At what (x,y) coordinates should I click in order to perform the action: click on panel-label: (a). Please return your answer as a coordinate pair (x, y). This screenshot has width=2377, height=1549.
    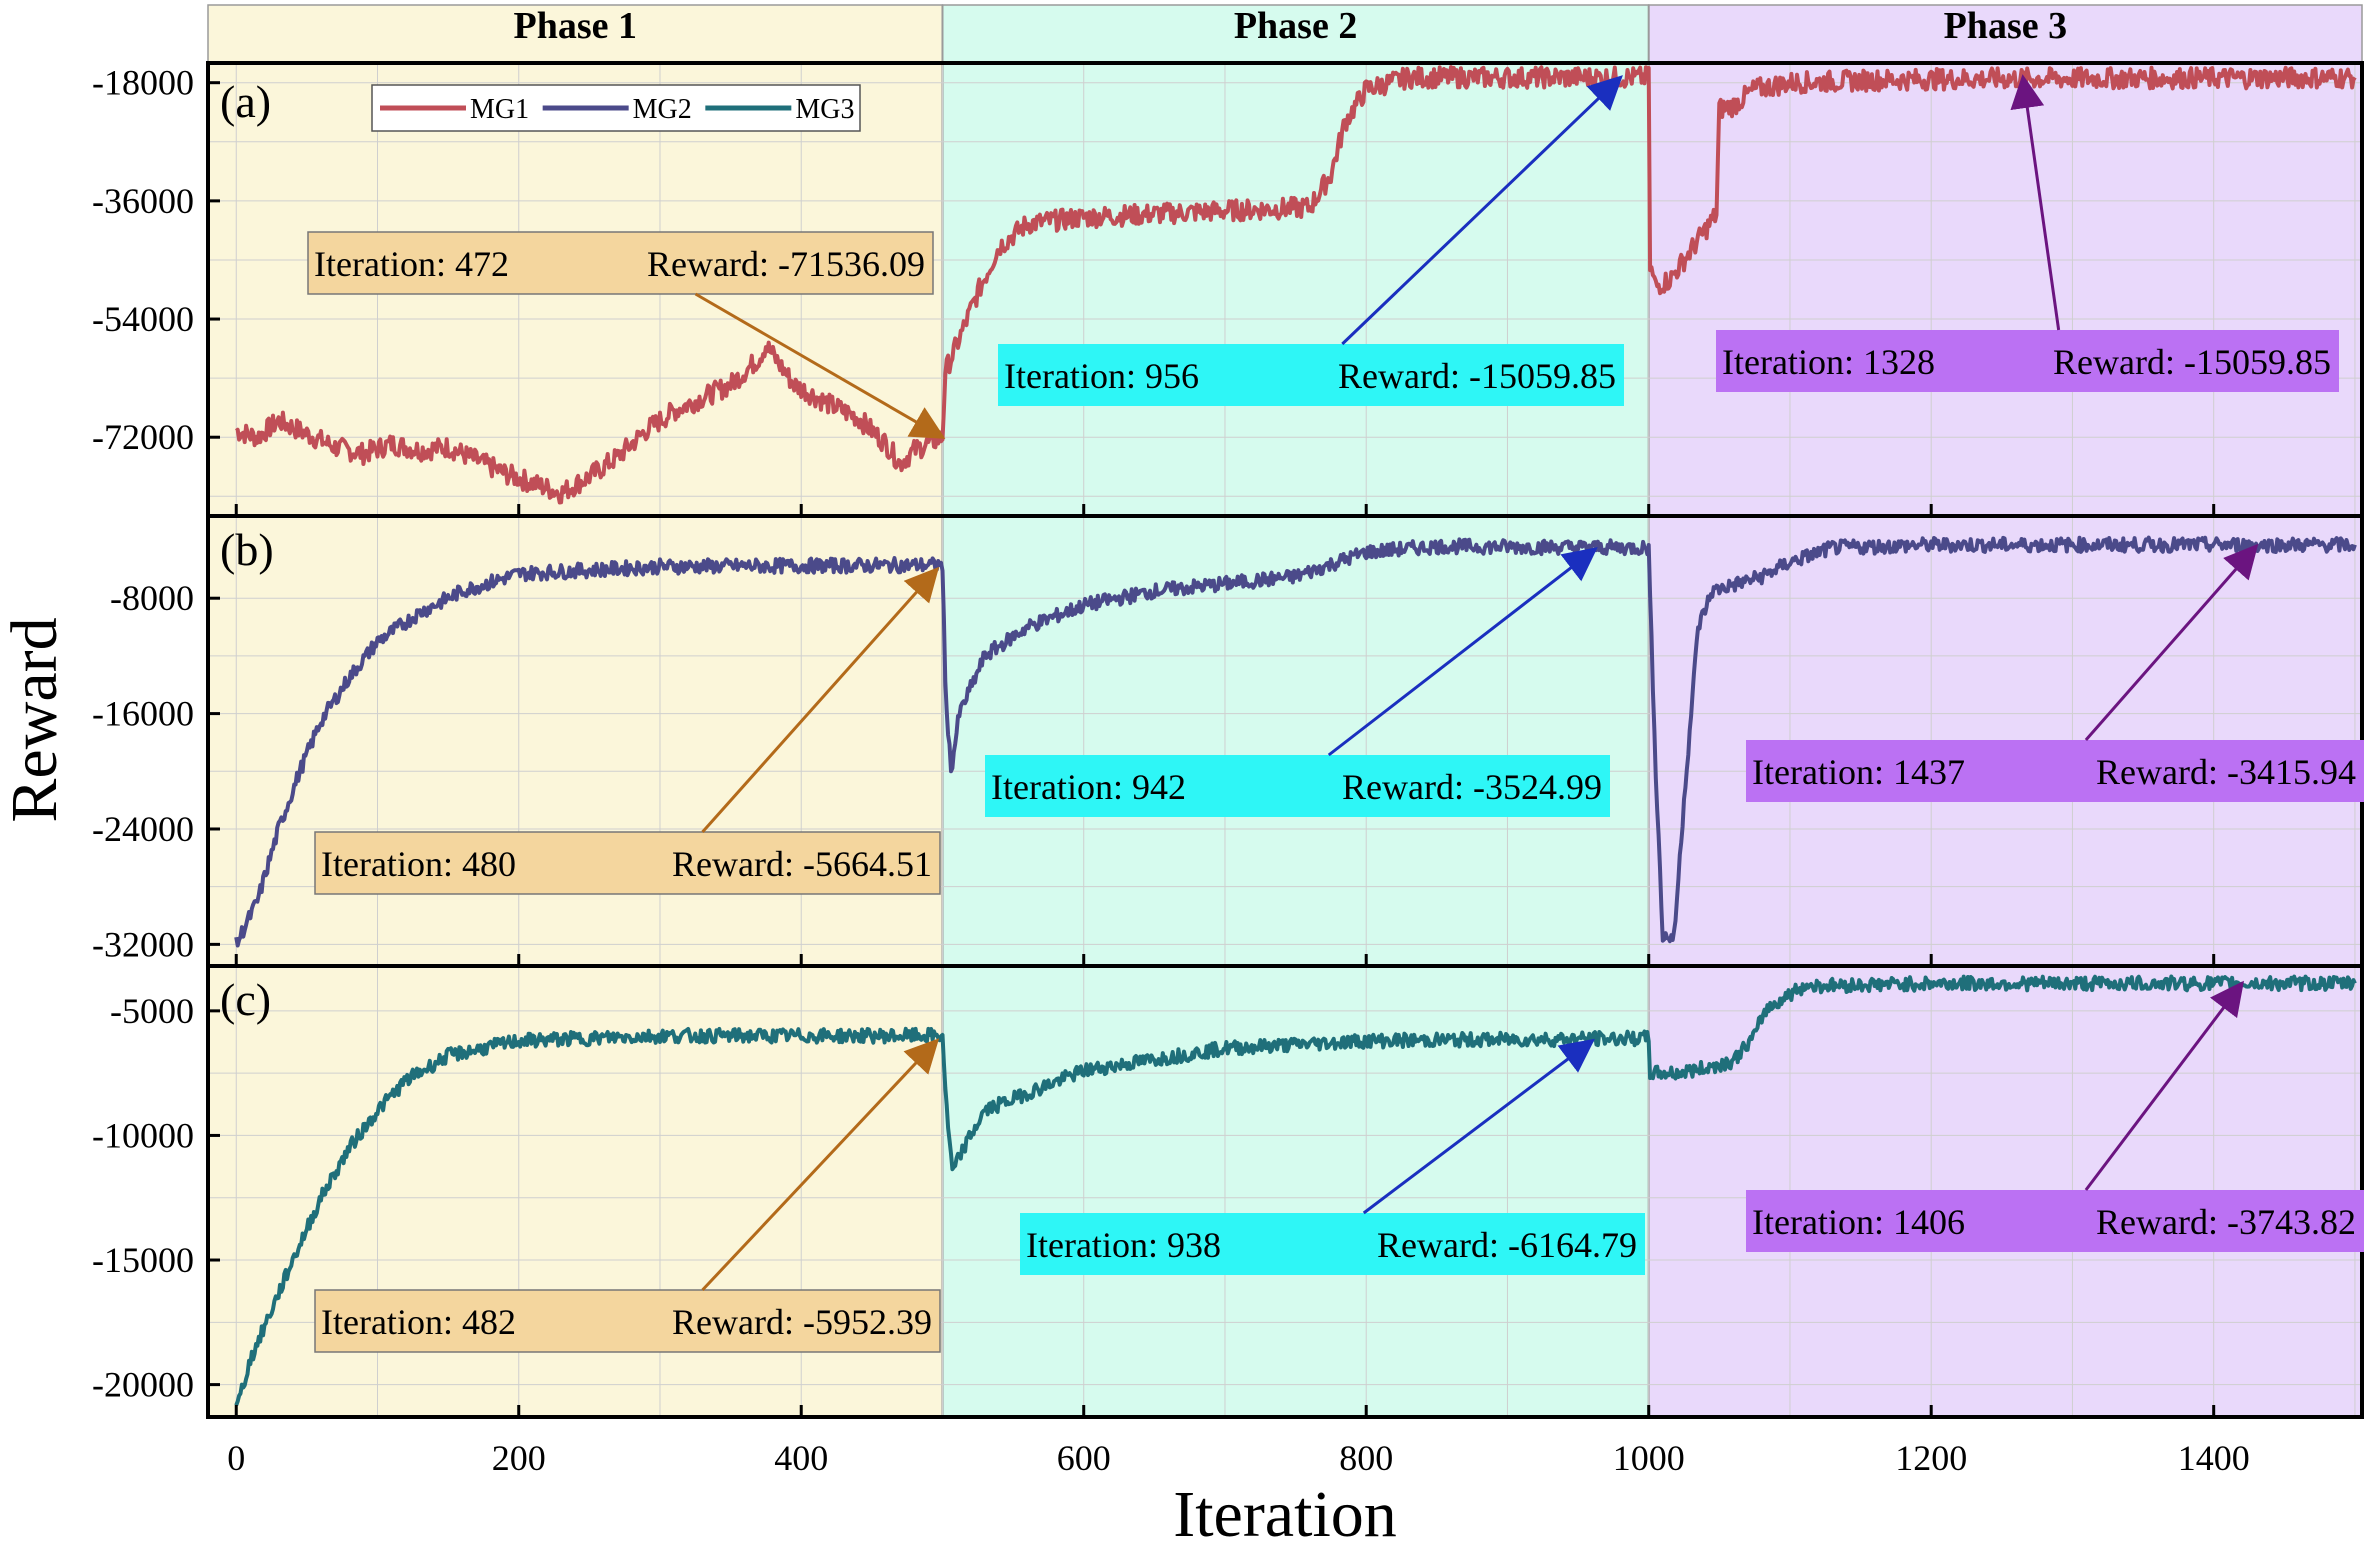
    Looking at the image, I should click on (245, 101).